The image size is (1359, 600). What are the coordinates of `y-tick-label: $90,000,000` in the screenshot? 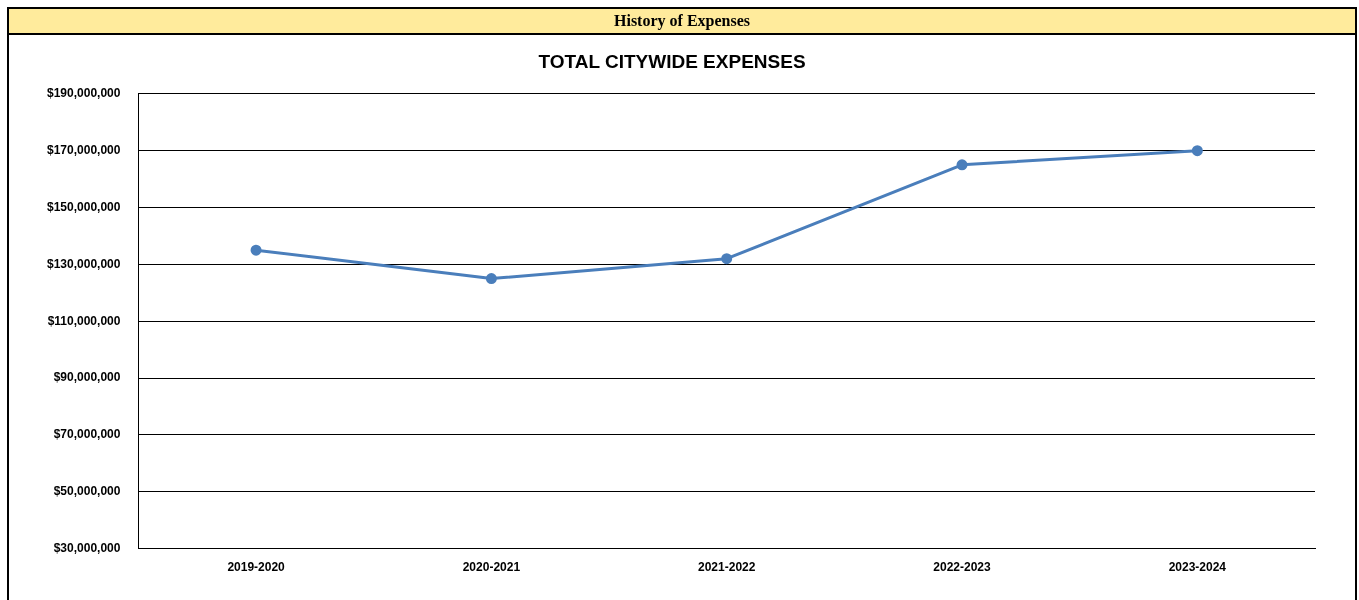 It's located at (87, 377).